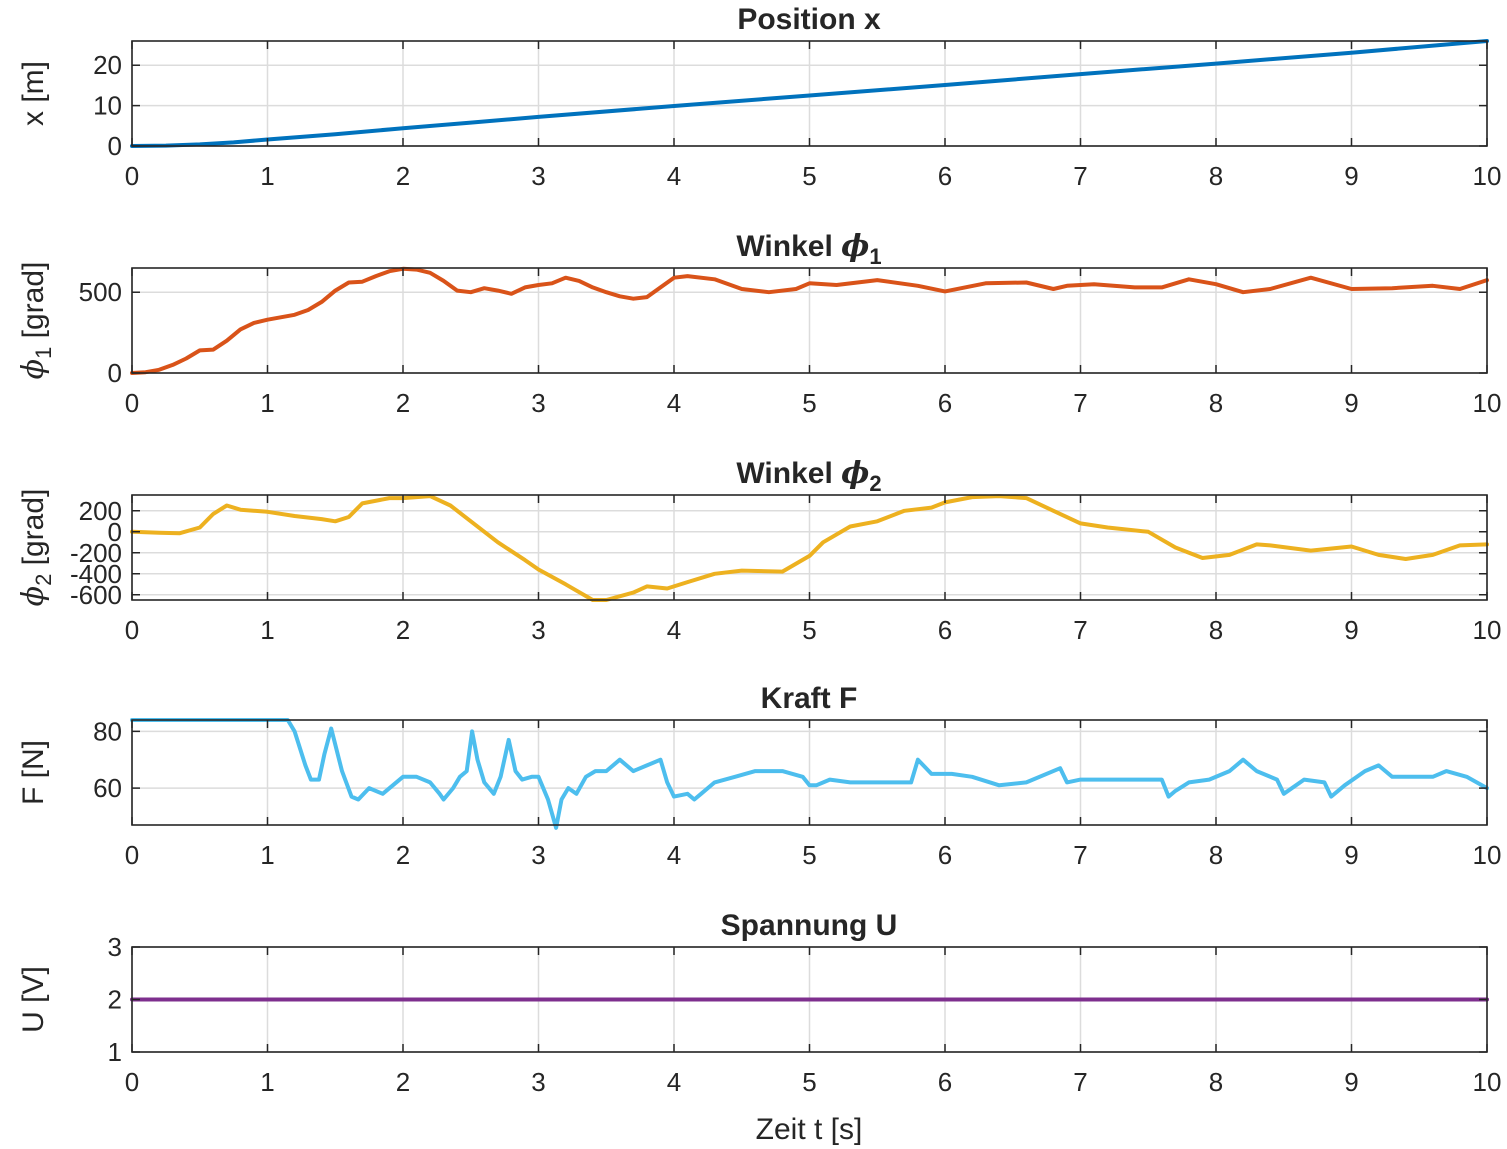 The image size is (1507, 1149). What do you see at coordinates (96, 553) in the screenshot?
I see `y-tick-label: -200` at bounding box center [96, 553].